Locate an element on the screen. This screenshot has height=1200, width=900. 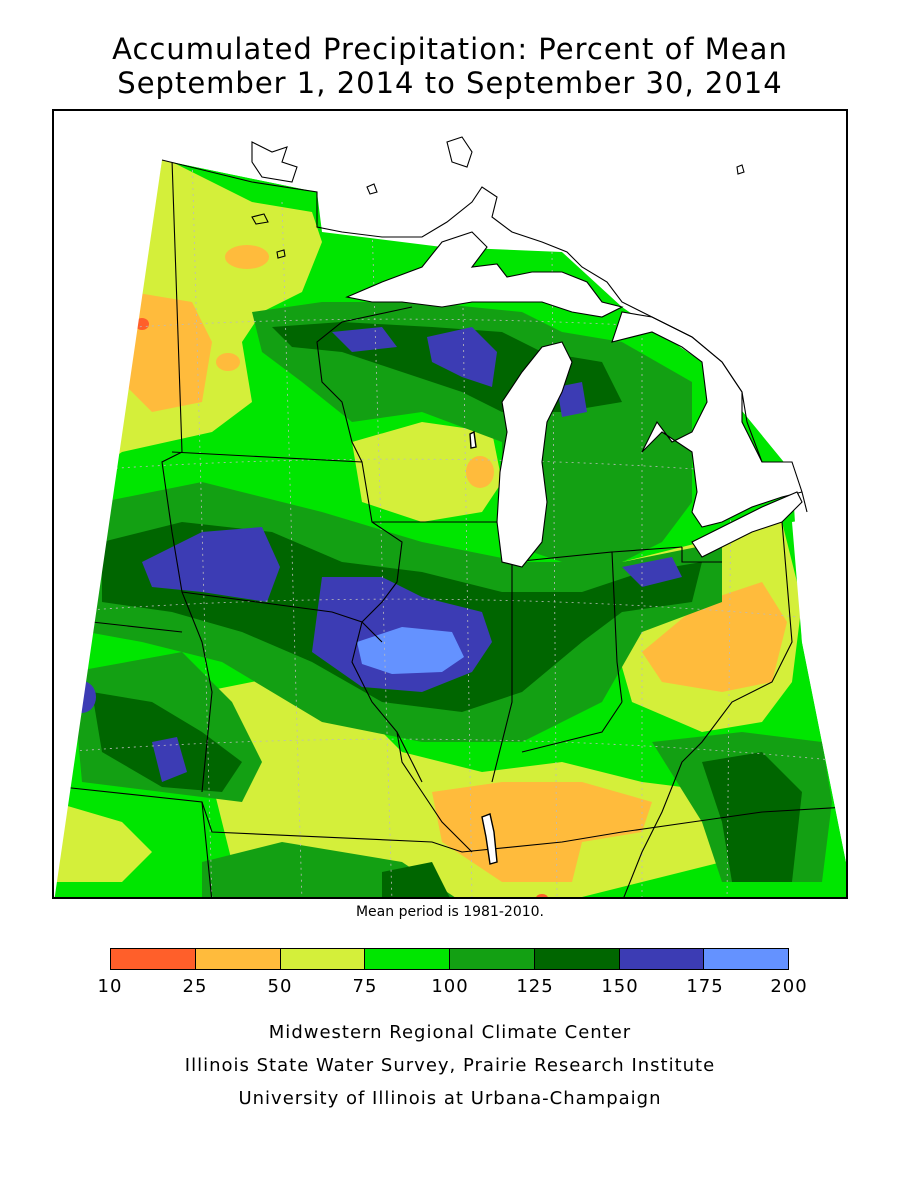
zone-150-175-mn-wi is located at coordinates (364, 339).